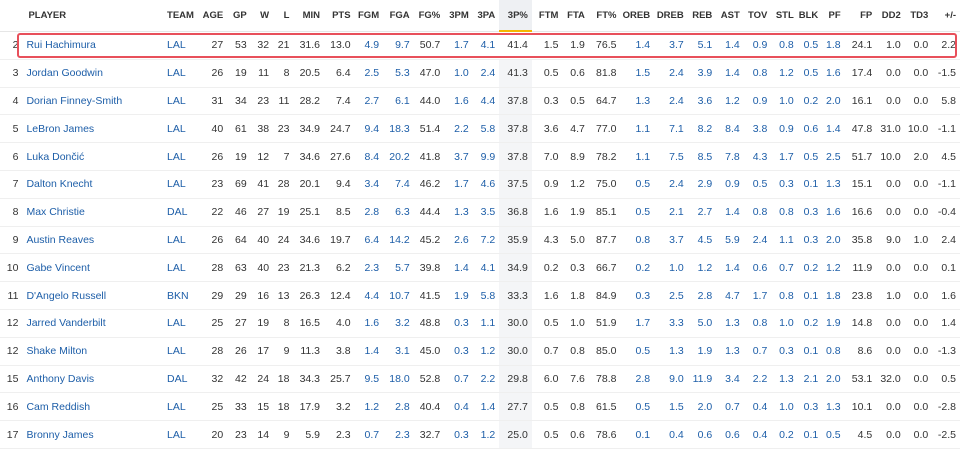 This screenshot has width=960, height=449. Describe the element at coordinates (309, 16) in the screenshot. I see `column-header-min: MIN` at that location.